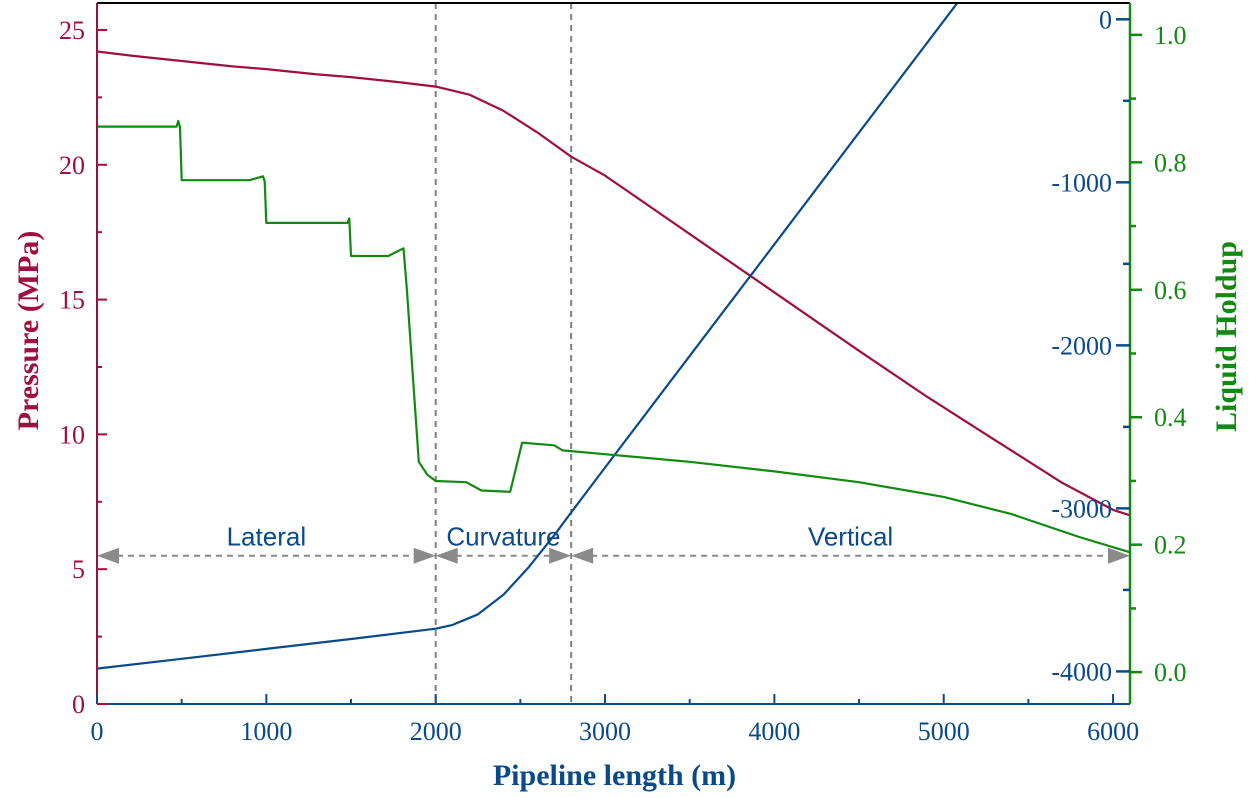  Describe the element at coordinates (266, 731) in the screenshot. I see `x-tick-label-1000: 1000` at that location.